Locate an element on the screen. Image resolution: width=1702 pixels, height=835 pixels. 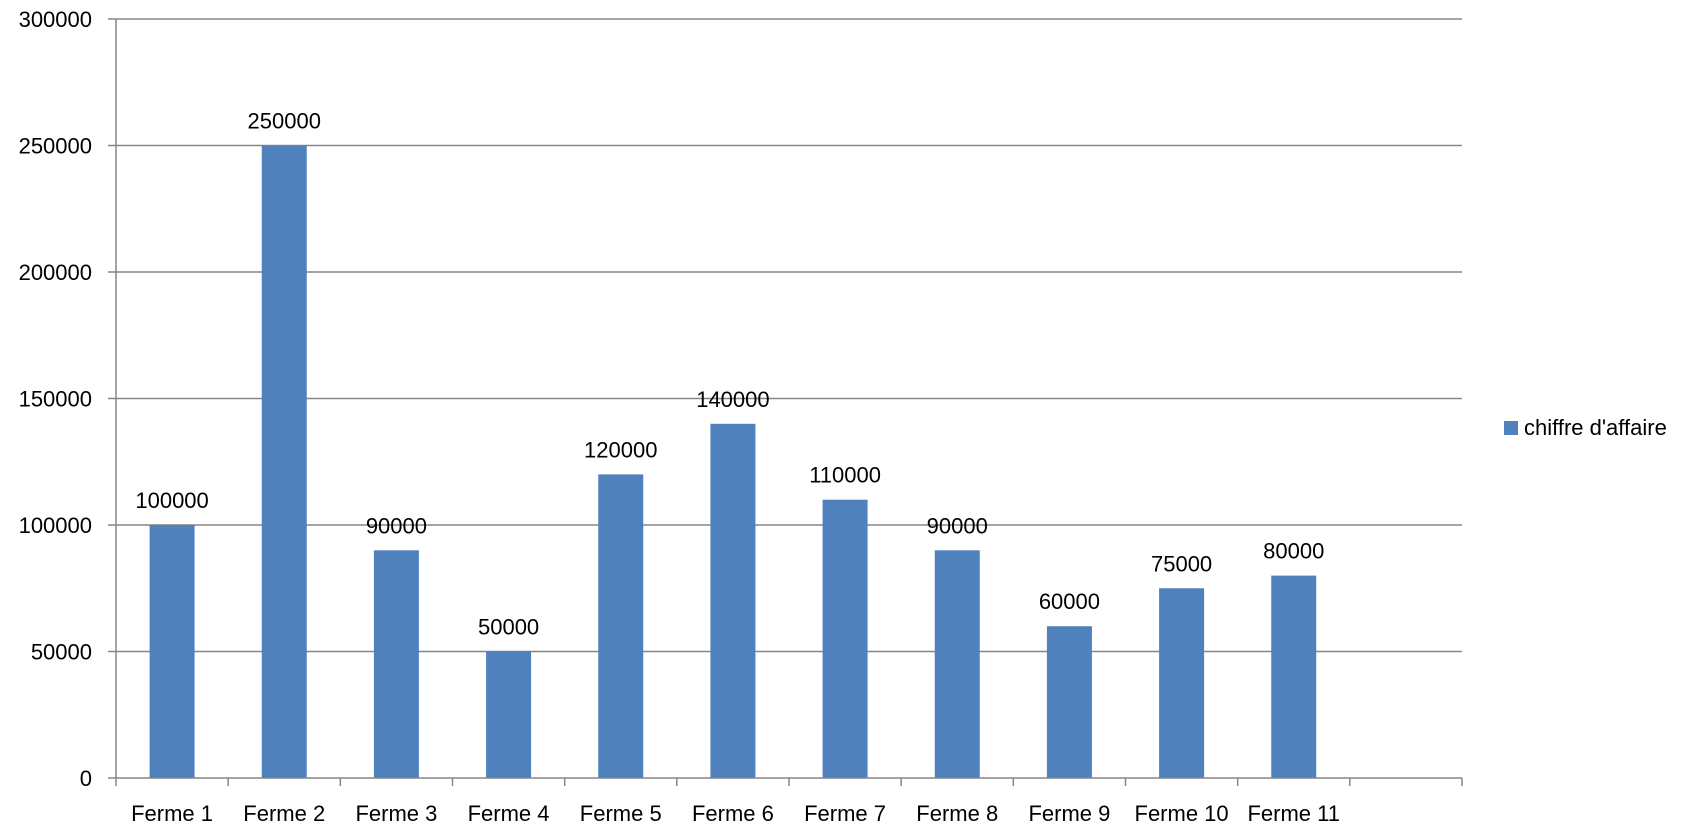
data-label: 140000 is located at coordinates (732, 399).